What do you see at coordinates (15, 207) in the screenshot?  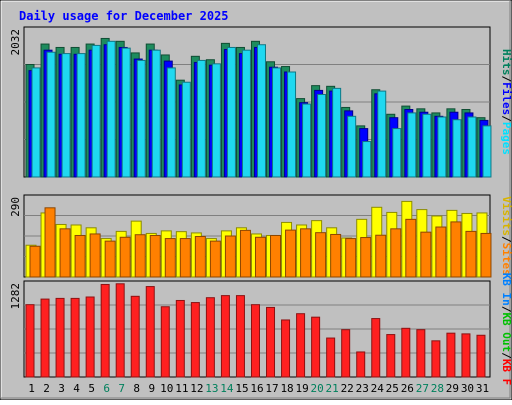 I see `y-max-label: 290` at bounding box center [15, 207].